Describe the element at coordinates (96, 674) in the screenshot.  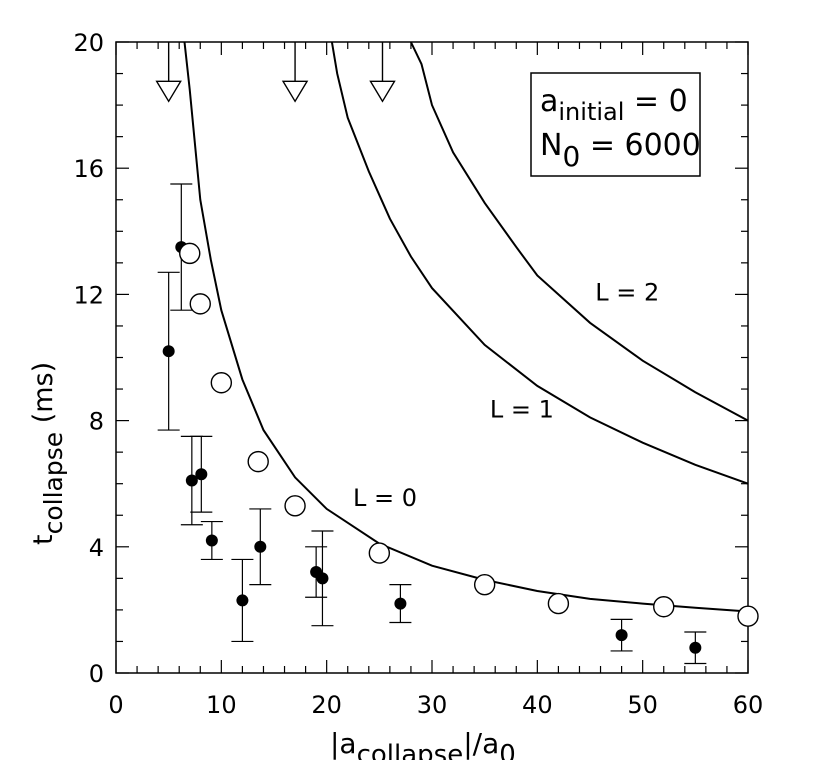
I see `y-tick-label: 0` at that location.